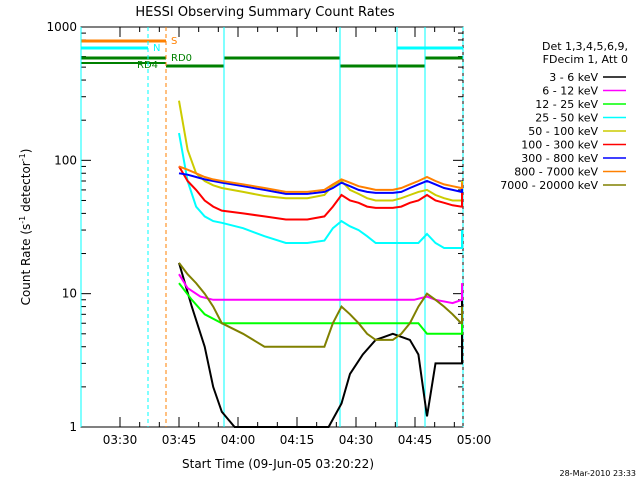 This screenshot has height=480, width=640. What do you see at coordinates (69, 294) in the screenshot?
I see `y-tick-label: 10` at bounding box center [69, 294].